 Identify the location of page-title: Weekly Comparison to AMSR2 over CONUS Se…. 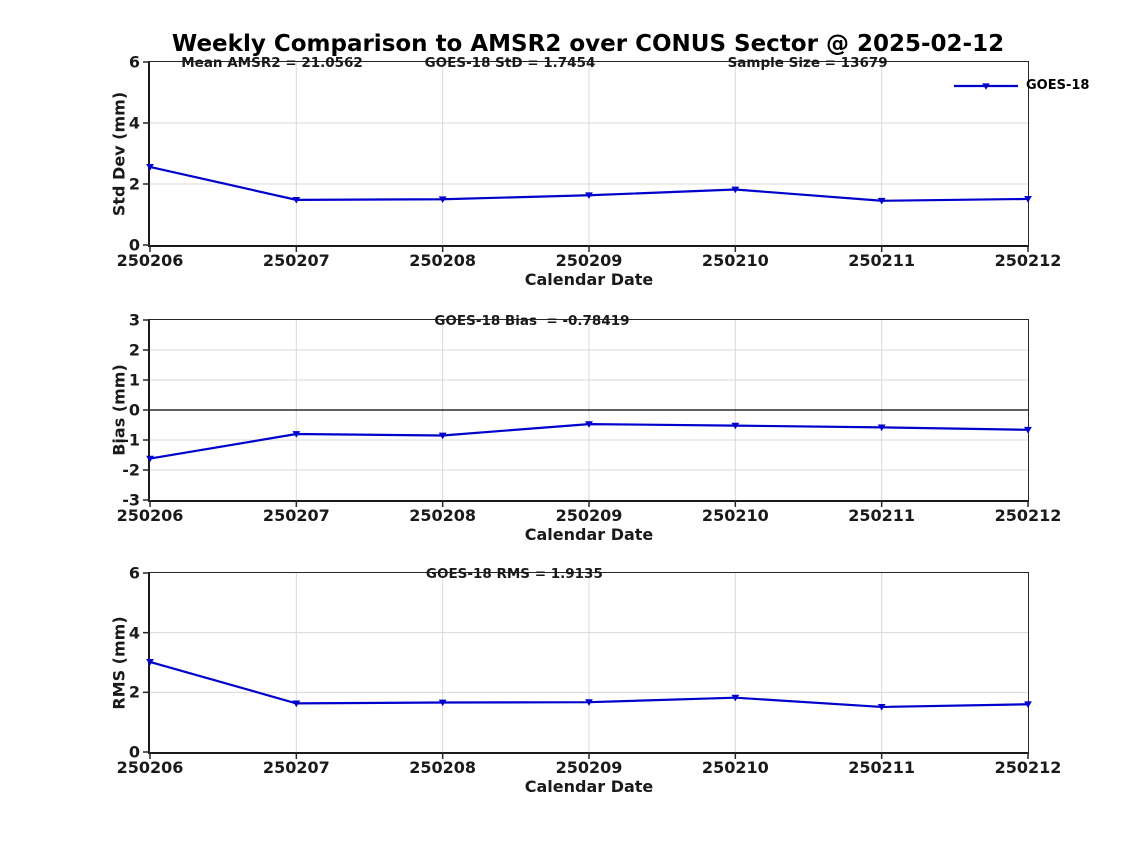
(588, 44).